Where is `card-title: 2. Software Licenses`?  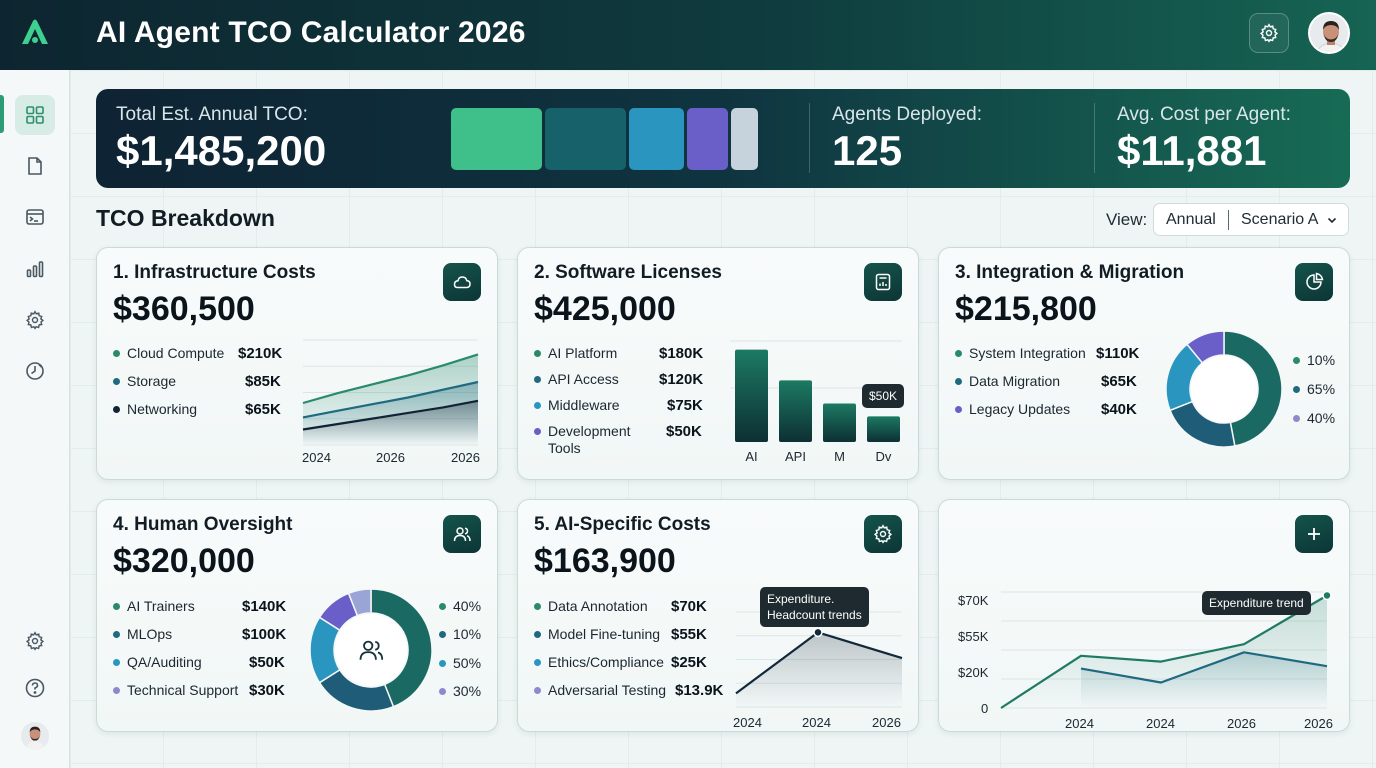
card-title: 2. Software Licenses is located at coordinates (628, 272).